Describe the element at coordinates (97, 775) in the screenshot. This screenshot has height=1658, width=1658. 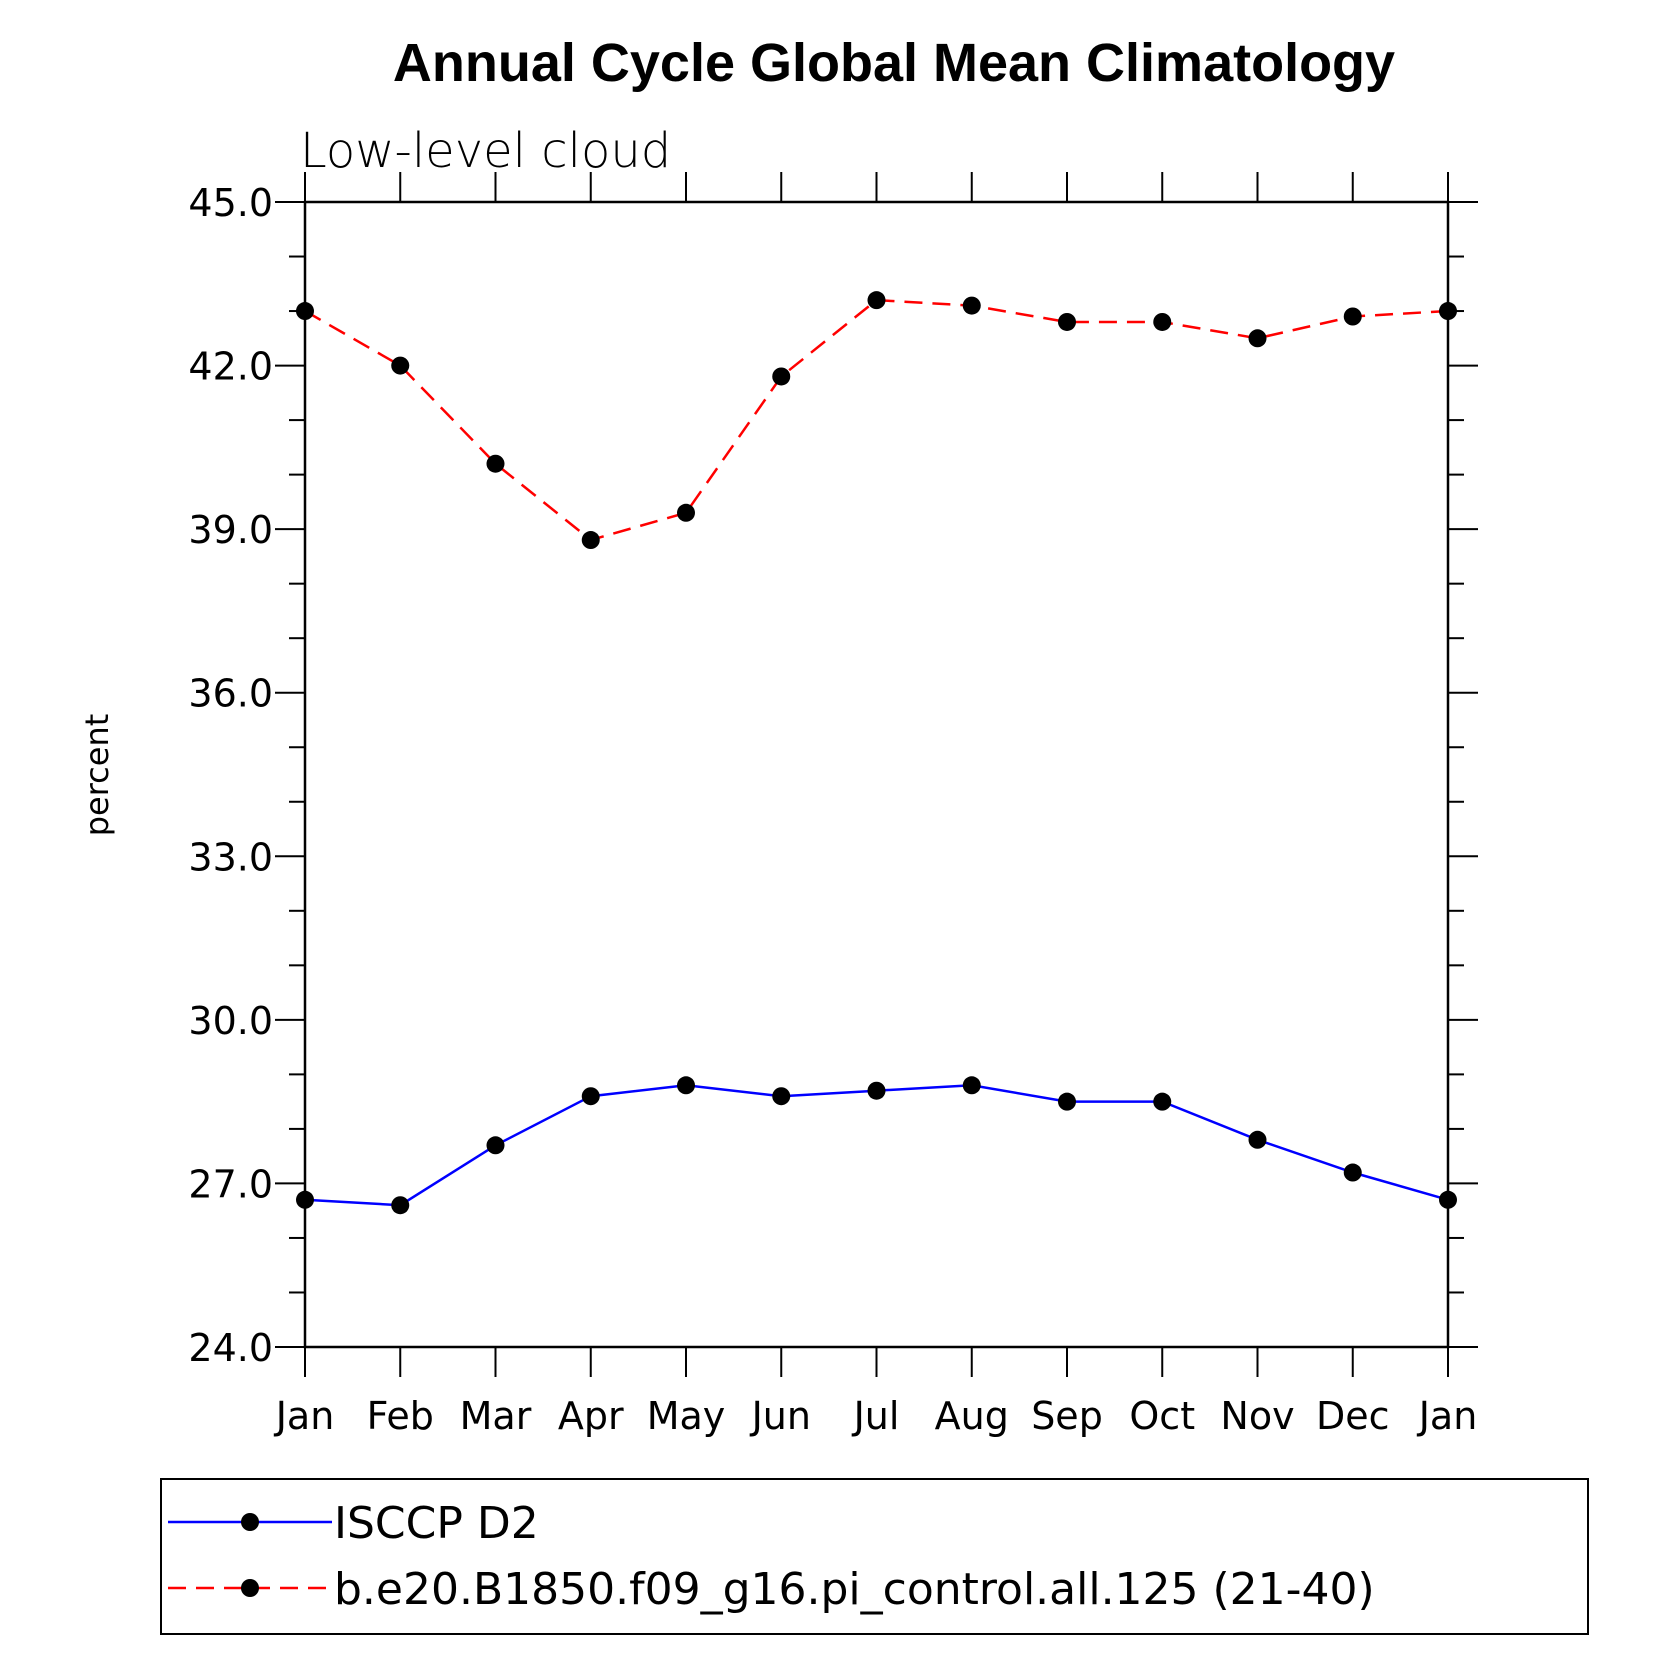
I see `y-axis-label: percent` at that location.